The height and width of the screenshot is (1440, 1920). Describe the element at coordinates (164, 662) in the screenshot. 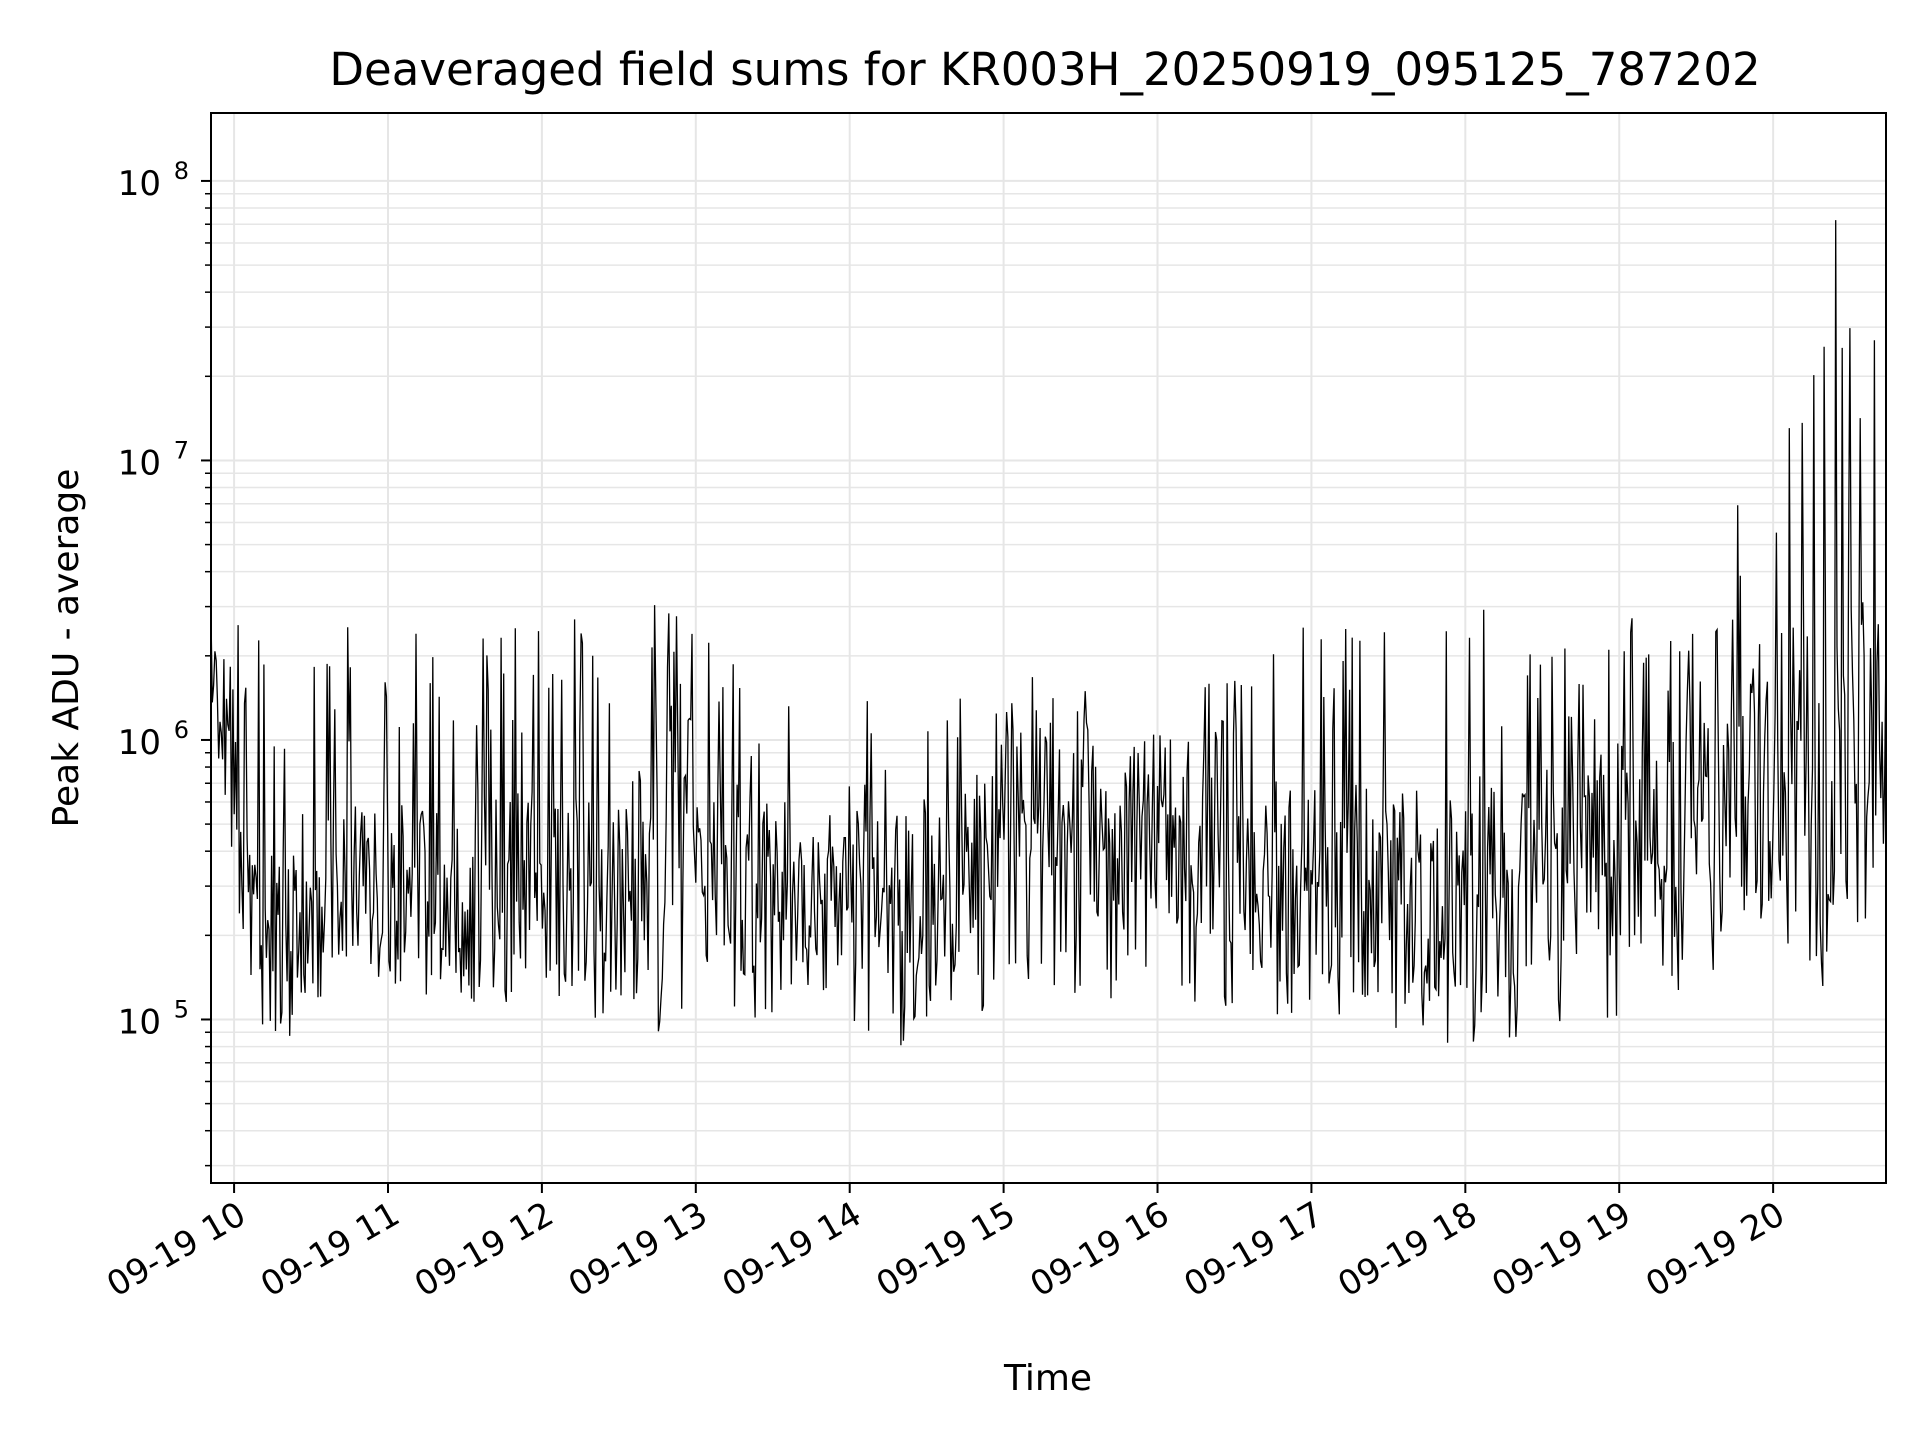

I see `y-axis: 10 5 10 6 10 7 10 8` at that location.